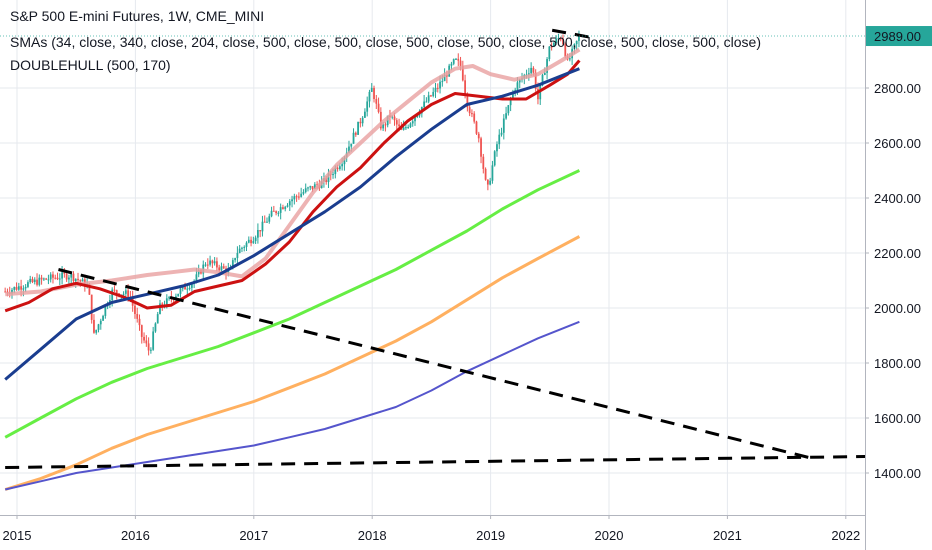  What do you see at coordinates (609, 535) in the screenshot?
I see `x-tick-label: 2020` at bounding box center [609, 535].